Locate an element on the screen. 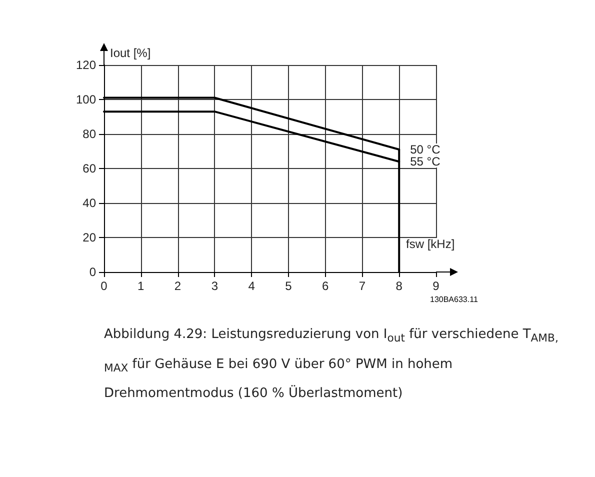 The height and width of the screenshot is (477, 595). x-tick-label: 6 is located at coordinates (325, 286).